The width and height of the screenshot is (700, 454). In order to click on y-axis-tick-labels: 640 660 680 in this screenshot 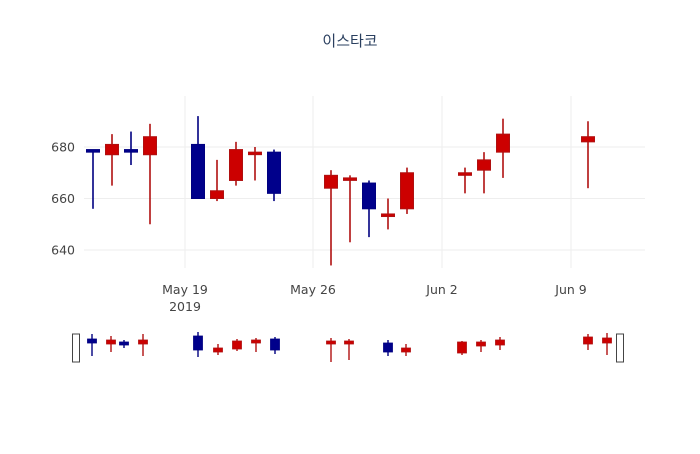, I will do `click(63, 199)`.